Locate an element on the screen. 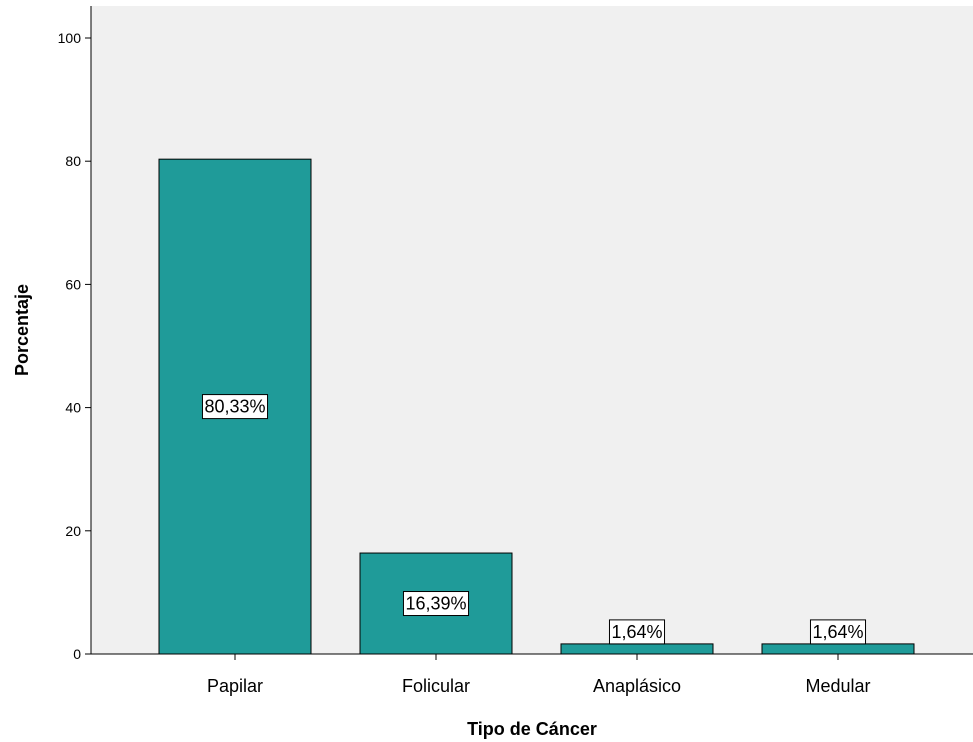  x-axis-title: Tipo de Cáncer is located at coordinates (532, 729).